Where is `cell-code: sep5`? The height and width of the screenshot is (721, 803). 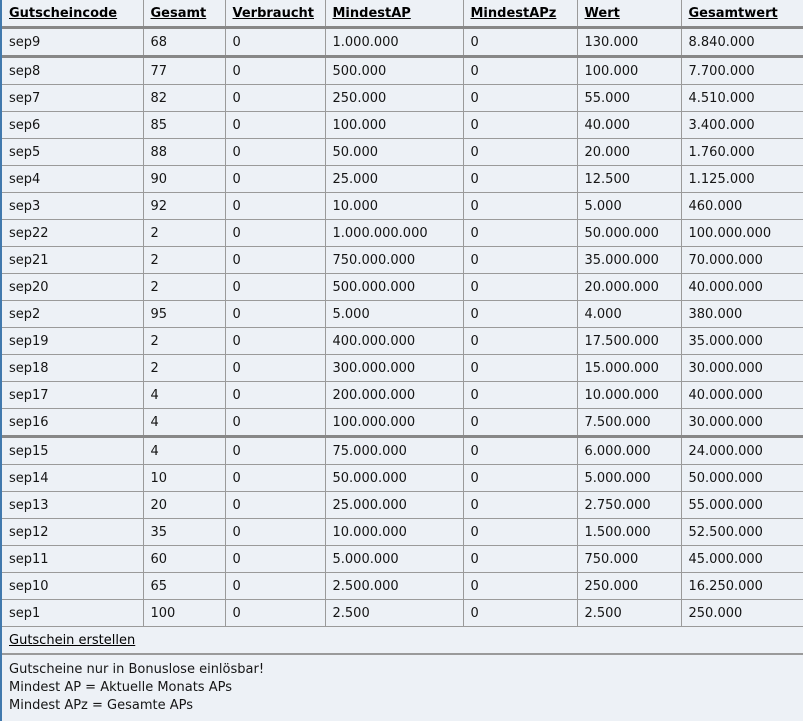
cell-code: sep5 is located at coordinates (73, 152).